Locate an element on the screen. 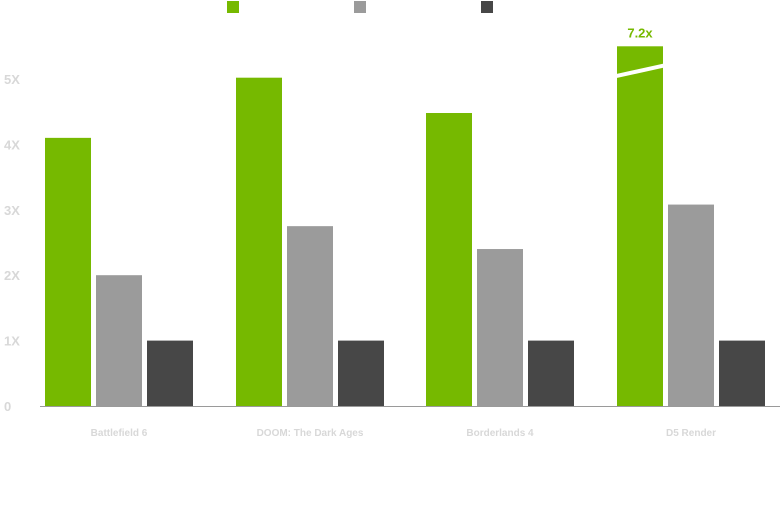  y-tick-label: 0 is located at coordinates (7, 406).